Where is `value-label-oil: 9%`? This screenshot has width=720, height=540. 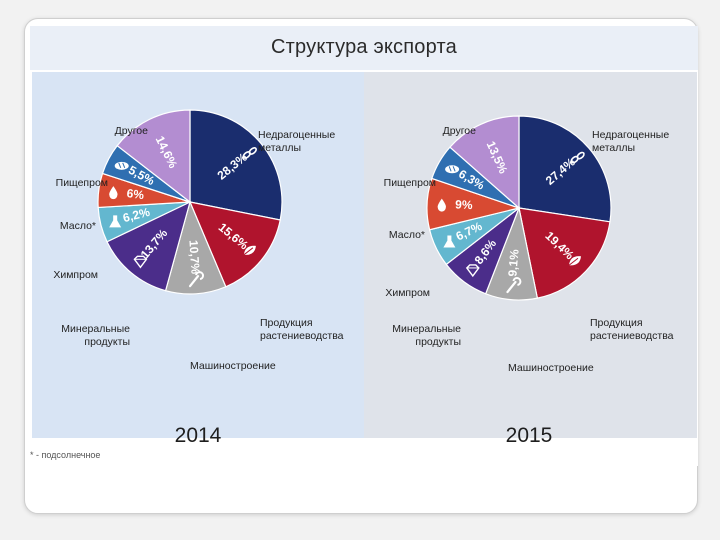
value-label-oil: 9% is located at coordinates (464, 204).